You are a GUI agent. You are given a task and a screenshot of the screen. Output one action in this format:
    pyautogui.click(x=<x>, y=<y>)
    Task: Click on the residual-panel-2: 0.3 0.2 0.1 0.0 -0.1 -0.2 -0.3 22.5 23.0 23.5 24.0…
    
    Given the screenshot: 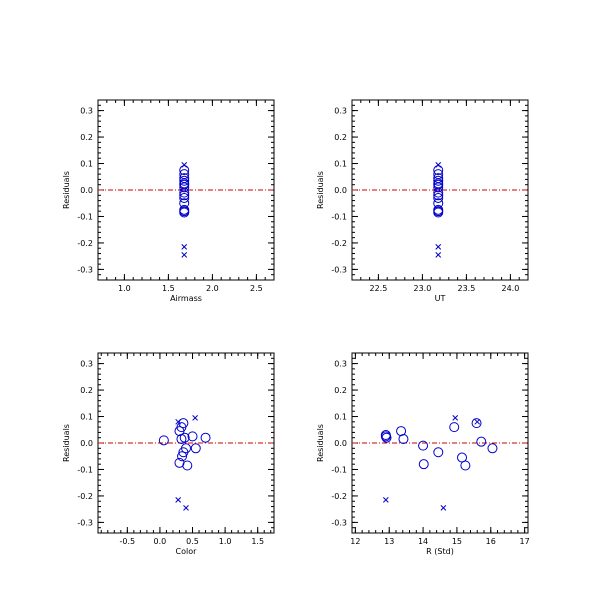 What is the action you would take?
    pyautogui.click(x=422, y=201)
    